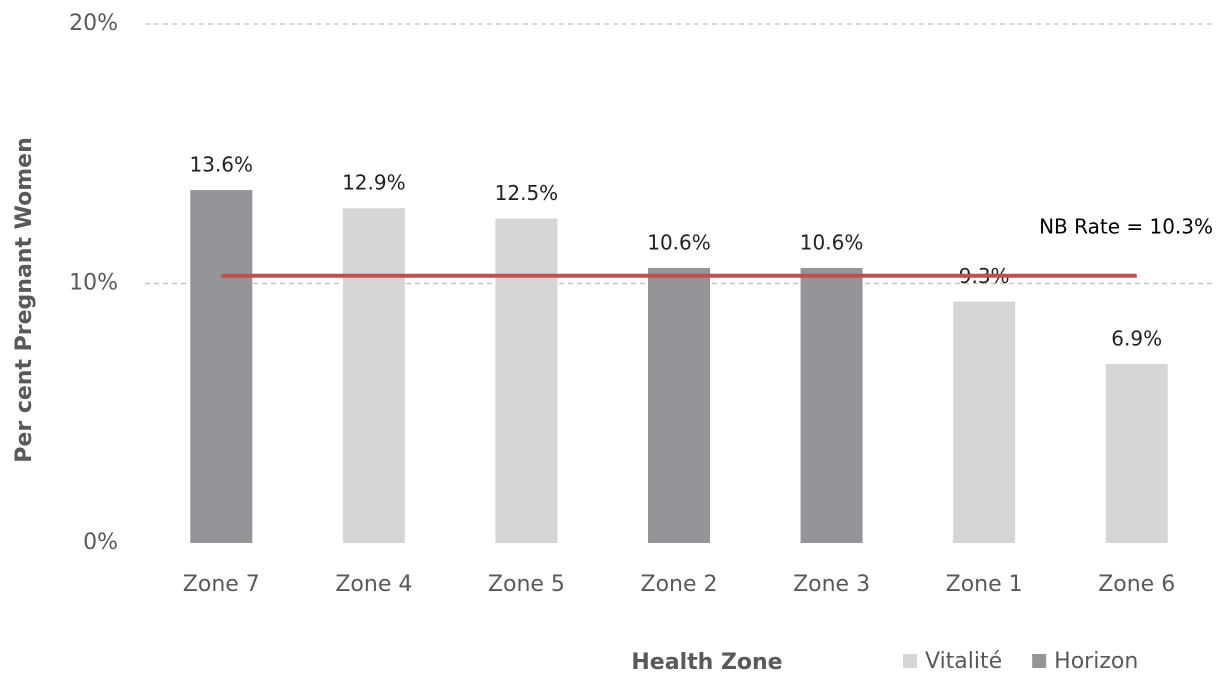 Image resolution: width=1223 pixels, height=679 pixels. Describe the element at coordinates (527, 193) in the screenshot. I see `value-label: 12.5%` at that location.